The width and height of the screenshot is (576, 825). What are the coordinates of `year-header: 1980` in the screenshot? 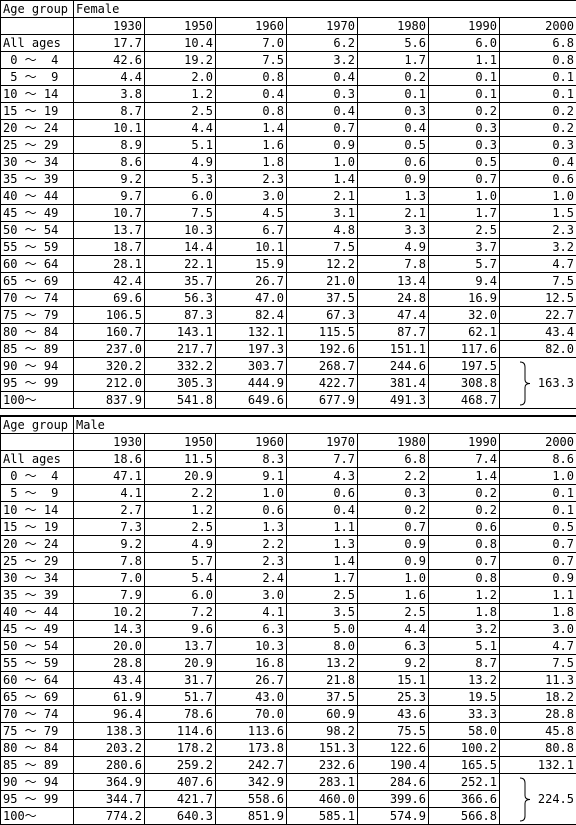 It's located at (393, 442).